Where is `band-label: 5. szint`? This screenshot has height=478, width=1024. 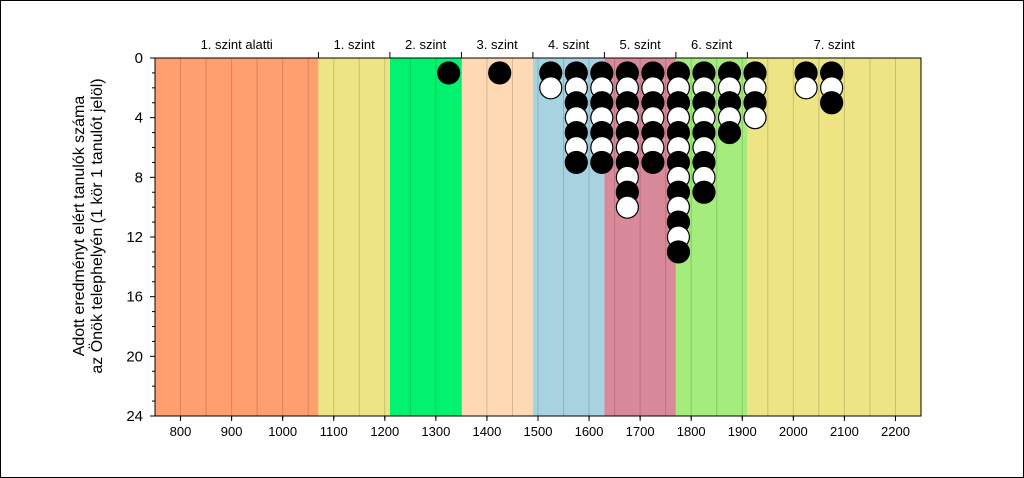
band-label: 5. szint is located at coordinates (641, 44).